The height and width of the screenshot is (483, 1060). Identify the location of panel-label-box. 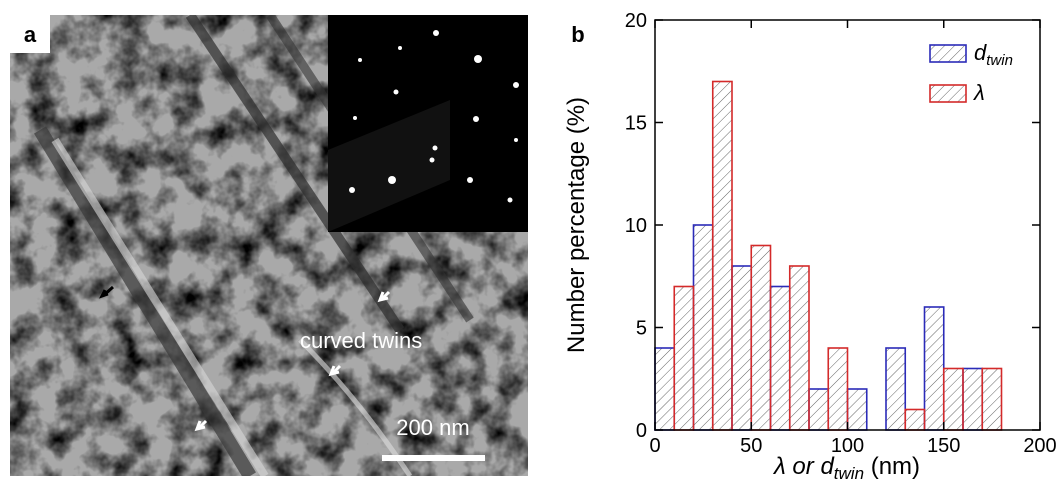
(30, 34).